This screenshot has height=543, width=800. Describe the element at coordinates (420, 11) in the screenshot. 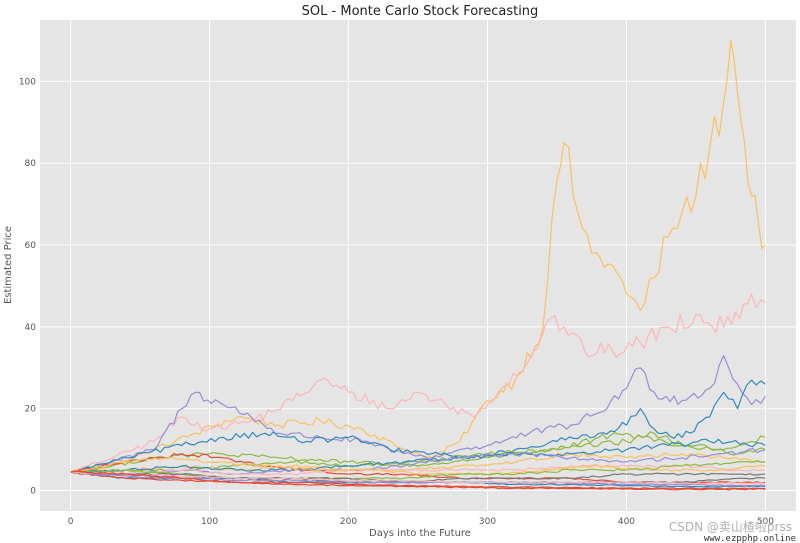

I see `chart-title: SOL - Monte Carlo Stock Forecasting` at that location.